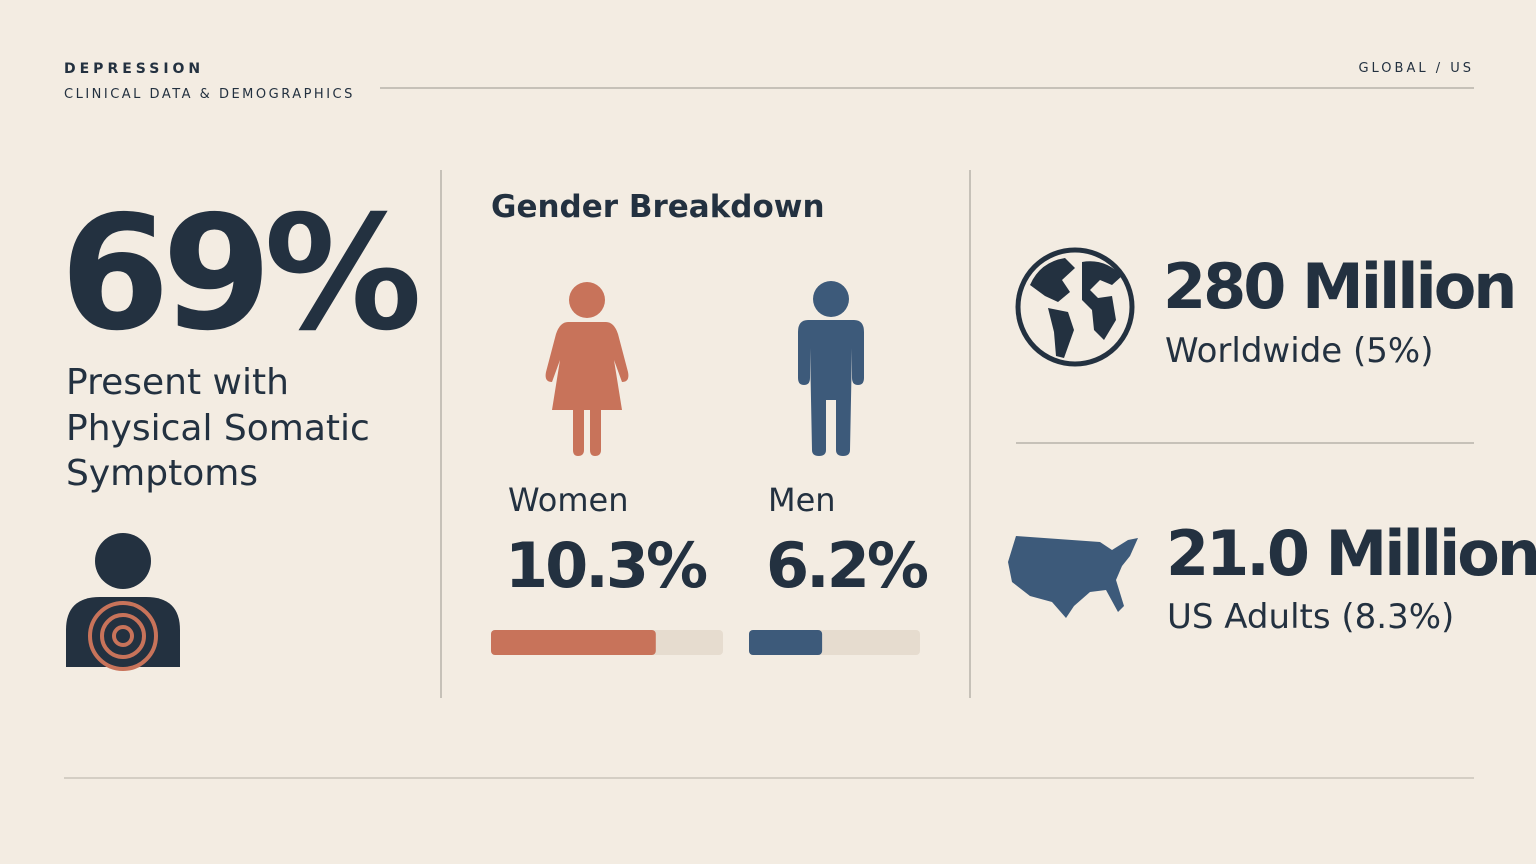 The height and width of the screenshot is (864, 1536). I want to click on somatic-line: Physical Somatic, so click(218, 428).